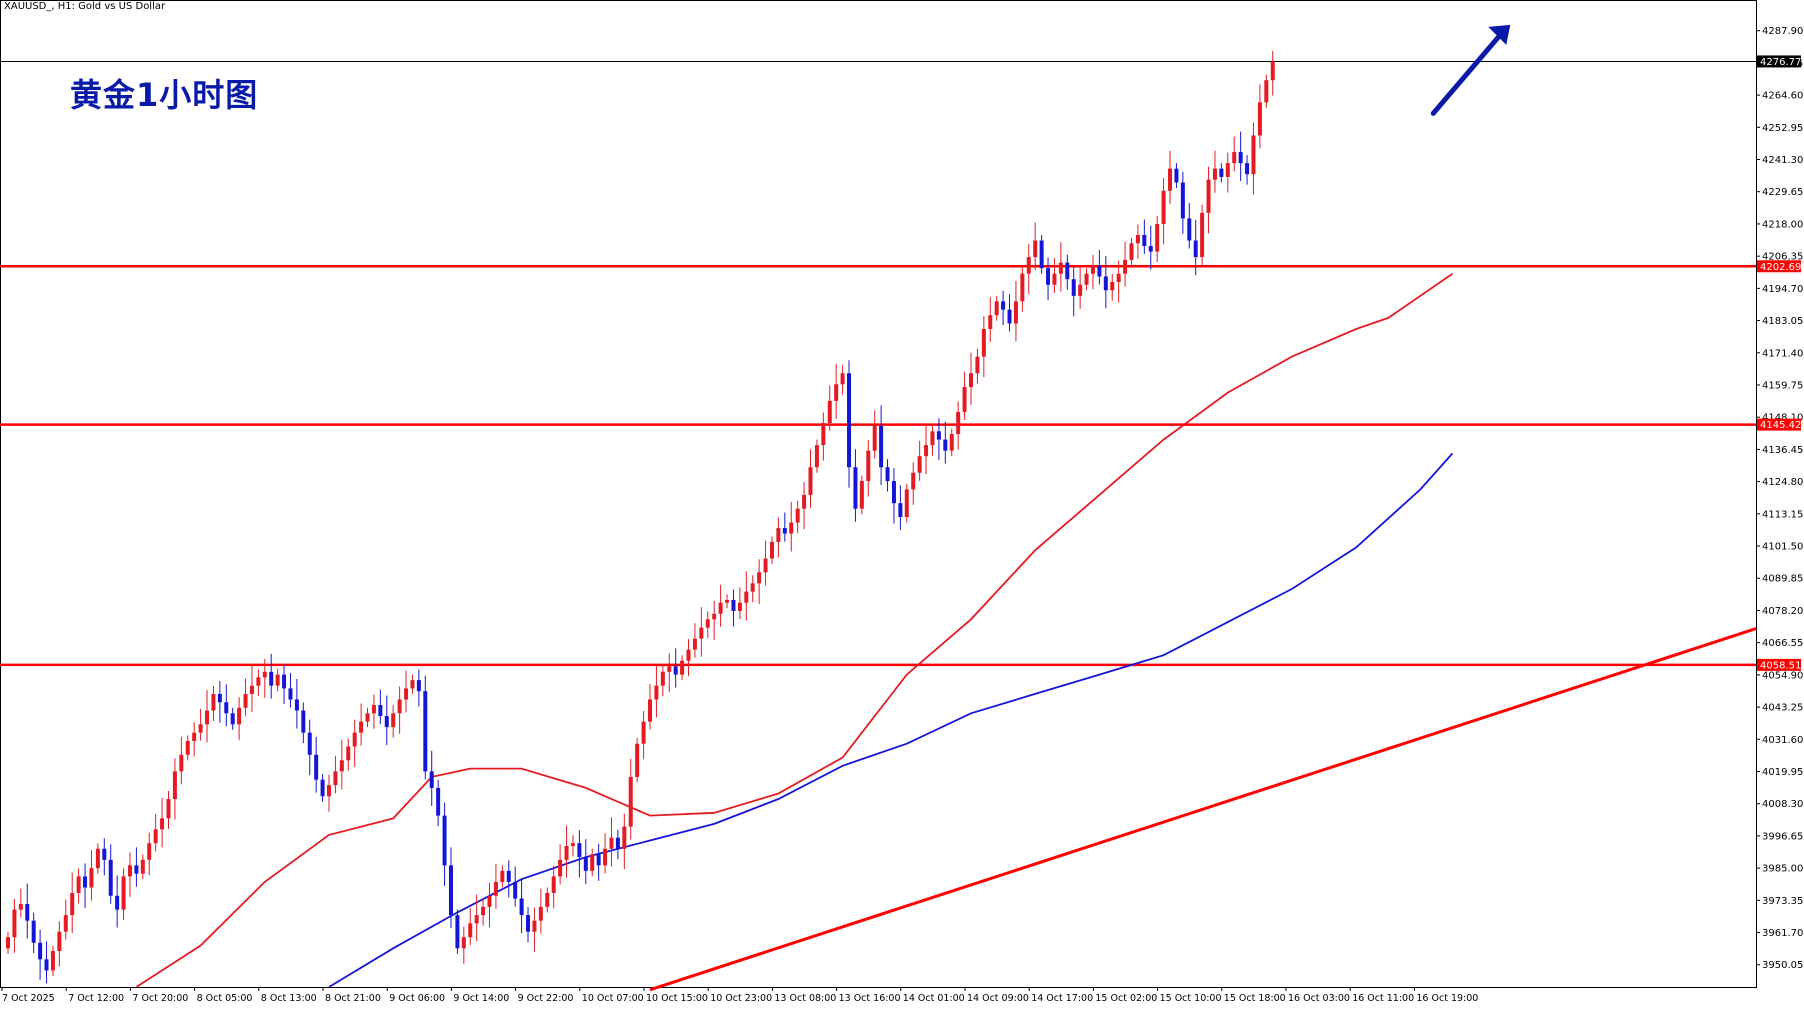 This screenshot has height=1011, width=1804. I want to click on price-tick-label: 4229.65, so click(1782, 192).